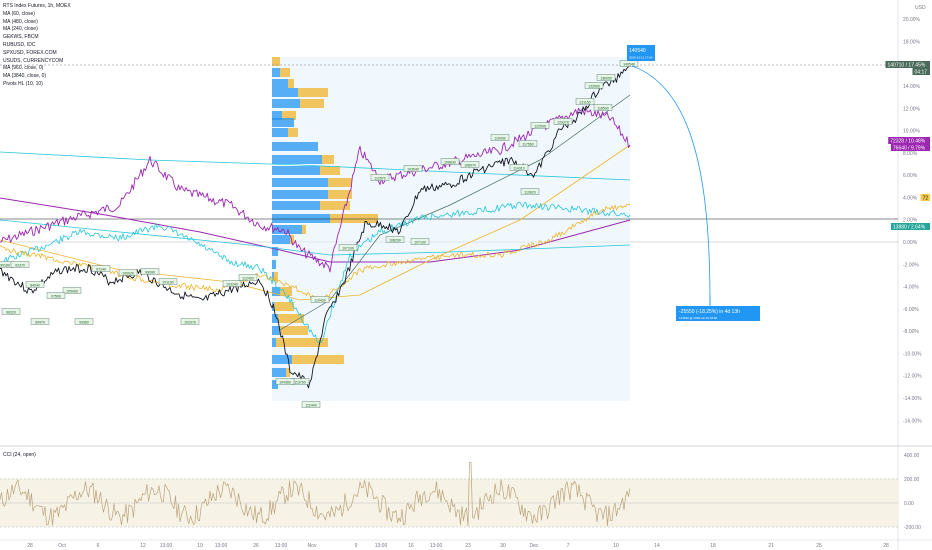 Image resolution: width=932 pixels, height=550 pixels. I want to click on projection-curve, so click(671, 185).